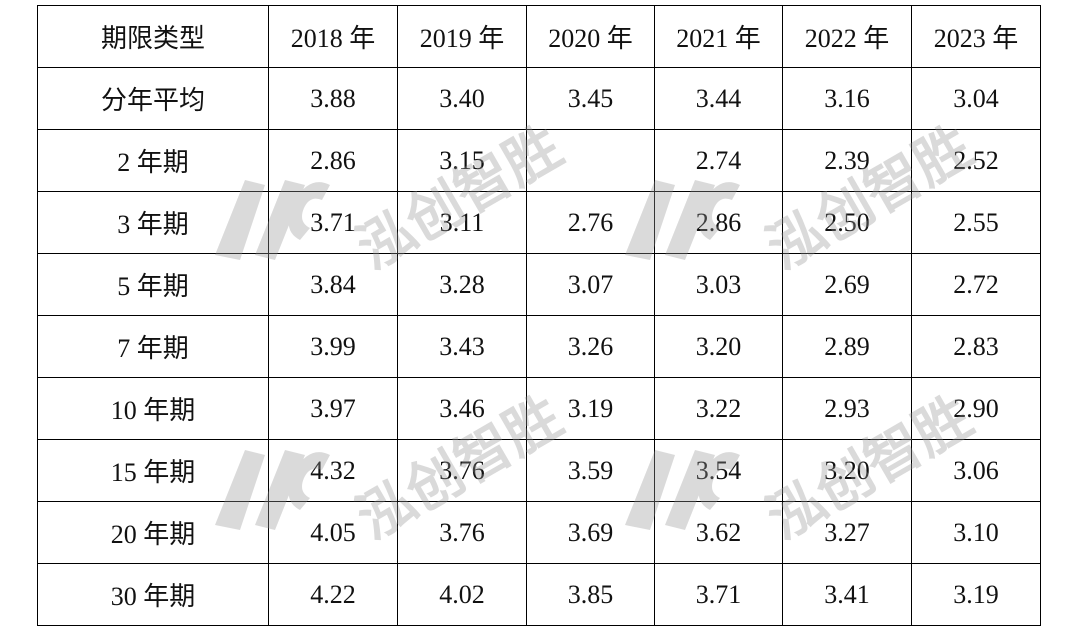 The height and width of the screenshot is (630, 1078). What do you see at coordinates (462, 160) in the screenshot?
I see `cell: 3.15` at bounding box center [462, 160].